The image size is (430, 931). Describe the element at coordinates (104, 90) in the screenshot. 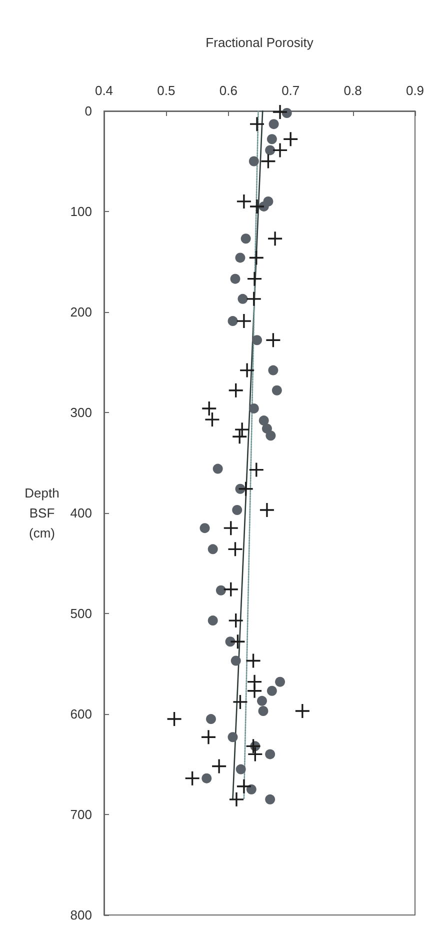

I see `x-tick-label: 0.4` at that location.